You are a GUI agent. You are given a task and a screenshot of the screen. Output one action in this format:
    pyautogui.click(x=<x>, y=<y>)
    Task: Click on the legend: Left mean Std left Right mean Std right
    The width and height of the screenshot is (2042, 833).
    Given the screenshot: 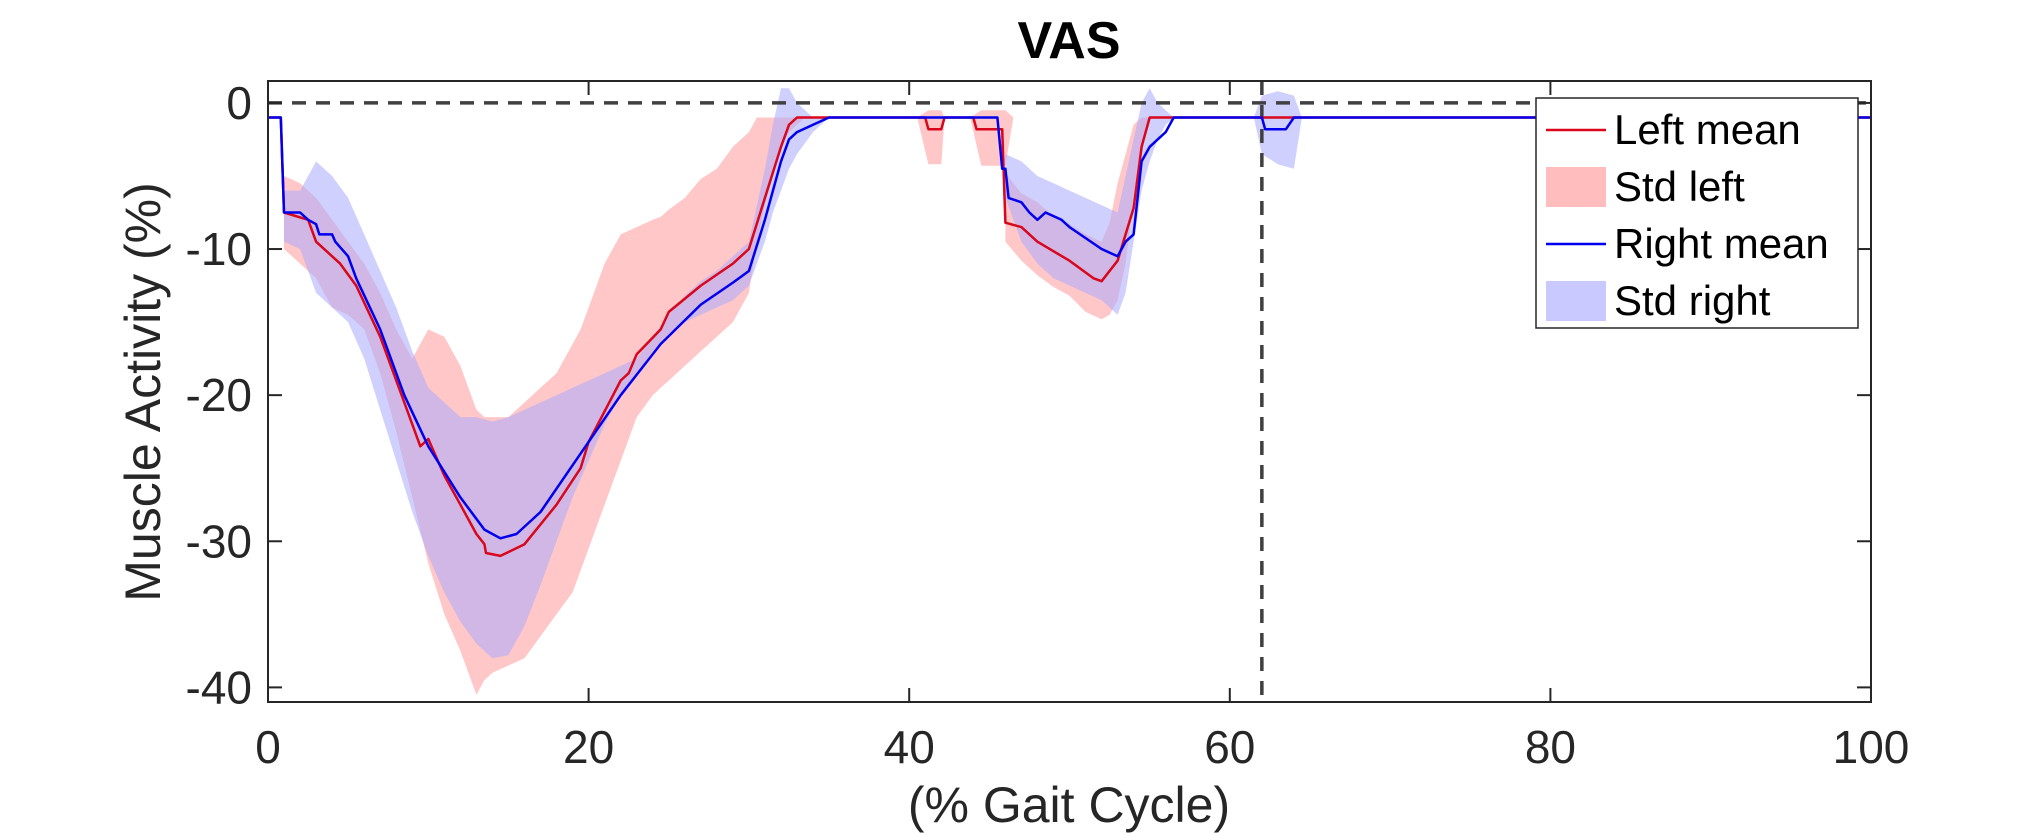 What is the action you would take?
    pyautogui.click(x=1697, y=213)
    